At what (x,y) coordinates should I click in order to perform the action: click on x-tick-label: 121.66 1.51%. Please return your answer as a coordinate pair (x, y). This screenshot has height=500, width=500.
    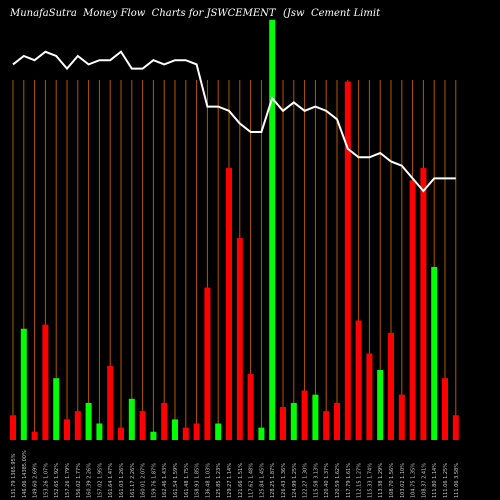
    Looking at the image, I should click on (241, 480).